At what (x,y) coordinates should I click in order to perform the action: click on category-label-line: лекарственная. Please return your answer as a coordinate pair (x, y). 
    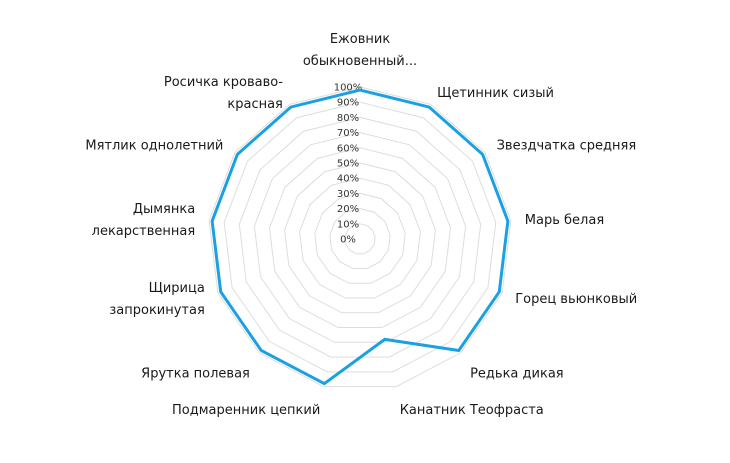
    Looking at the image, I should click on (144, 231).